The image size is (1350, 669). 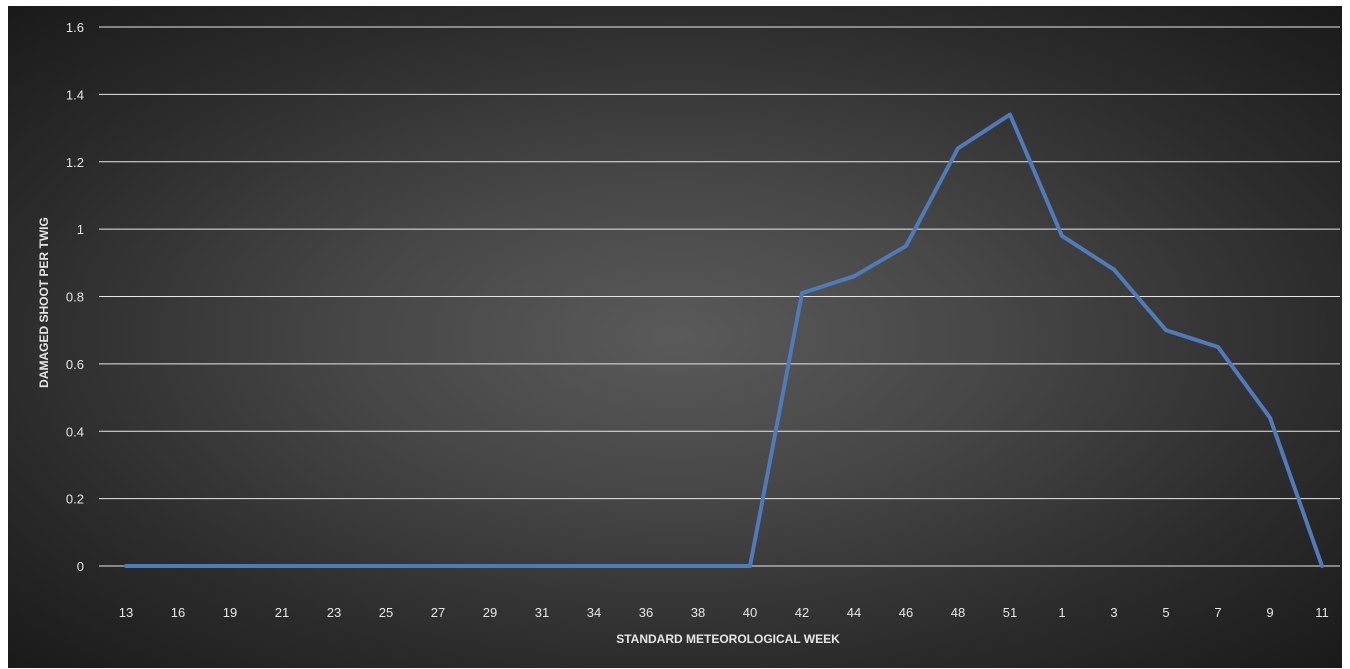 I want to click on y-tick-label: 0.6, so click(x=75, y=364).